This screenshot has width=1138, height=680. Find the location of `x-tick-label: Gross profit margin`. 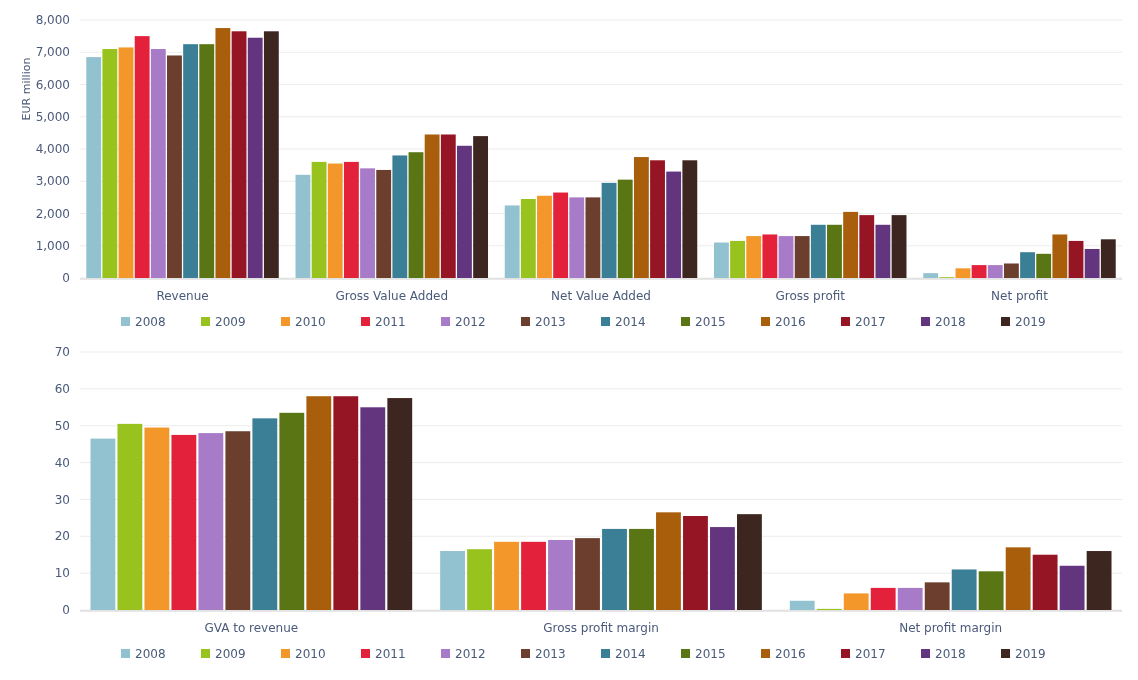

x-tick-label: Gross profit margin is located at coordinates (601, 628).